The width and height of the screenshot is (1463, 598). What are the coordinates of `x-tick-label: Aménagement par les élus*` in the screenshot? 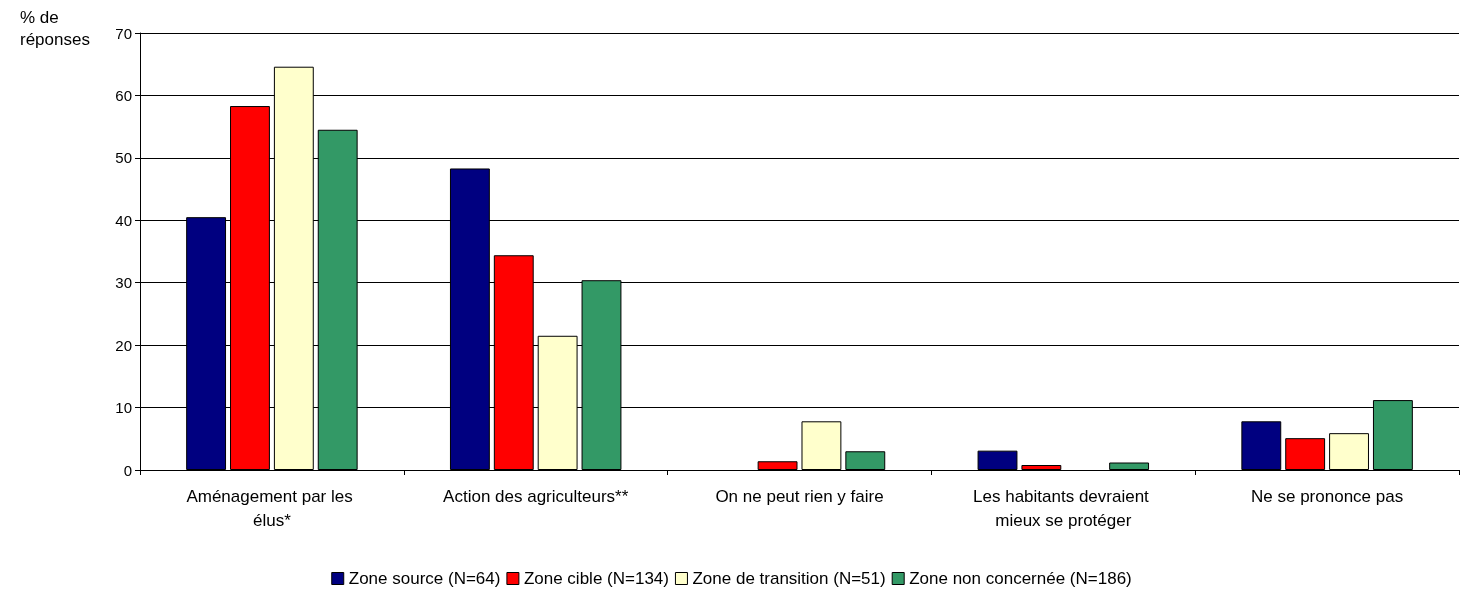 It's located at (272, 508).